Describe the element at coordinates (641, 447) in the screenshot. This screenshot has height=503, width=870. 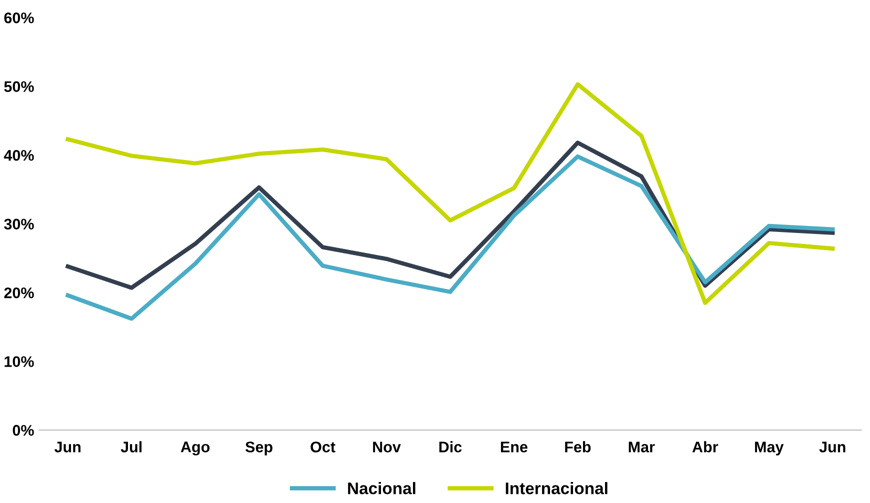
I see `x-tick-label: Mar` at that location.